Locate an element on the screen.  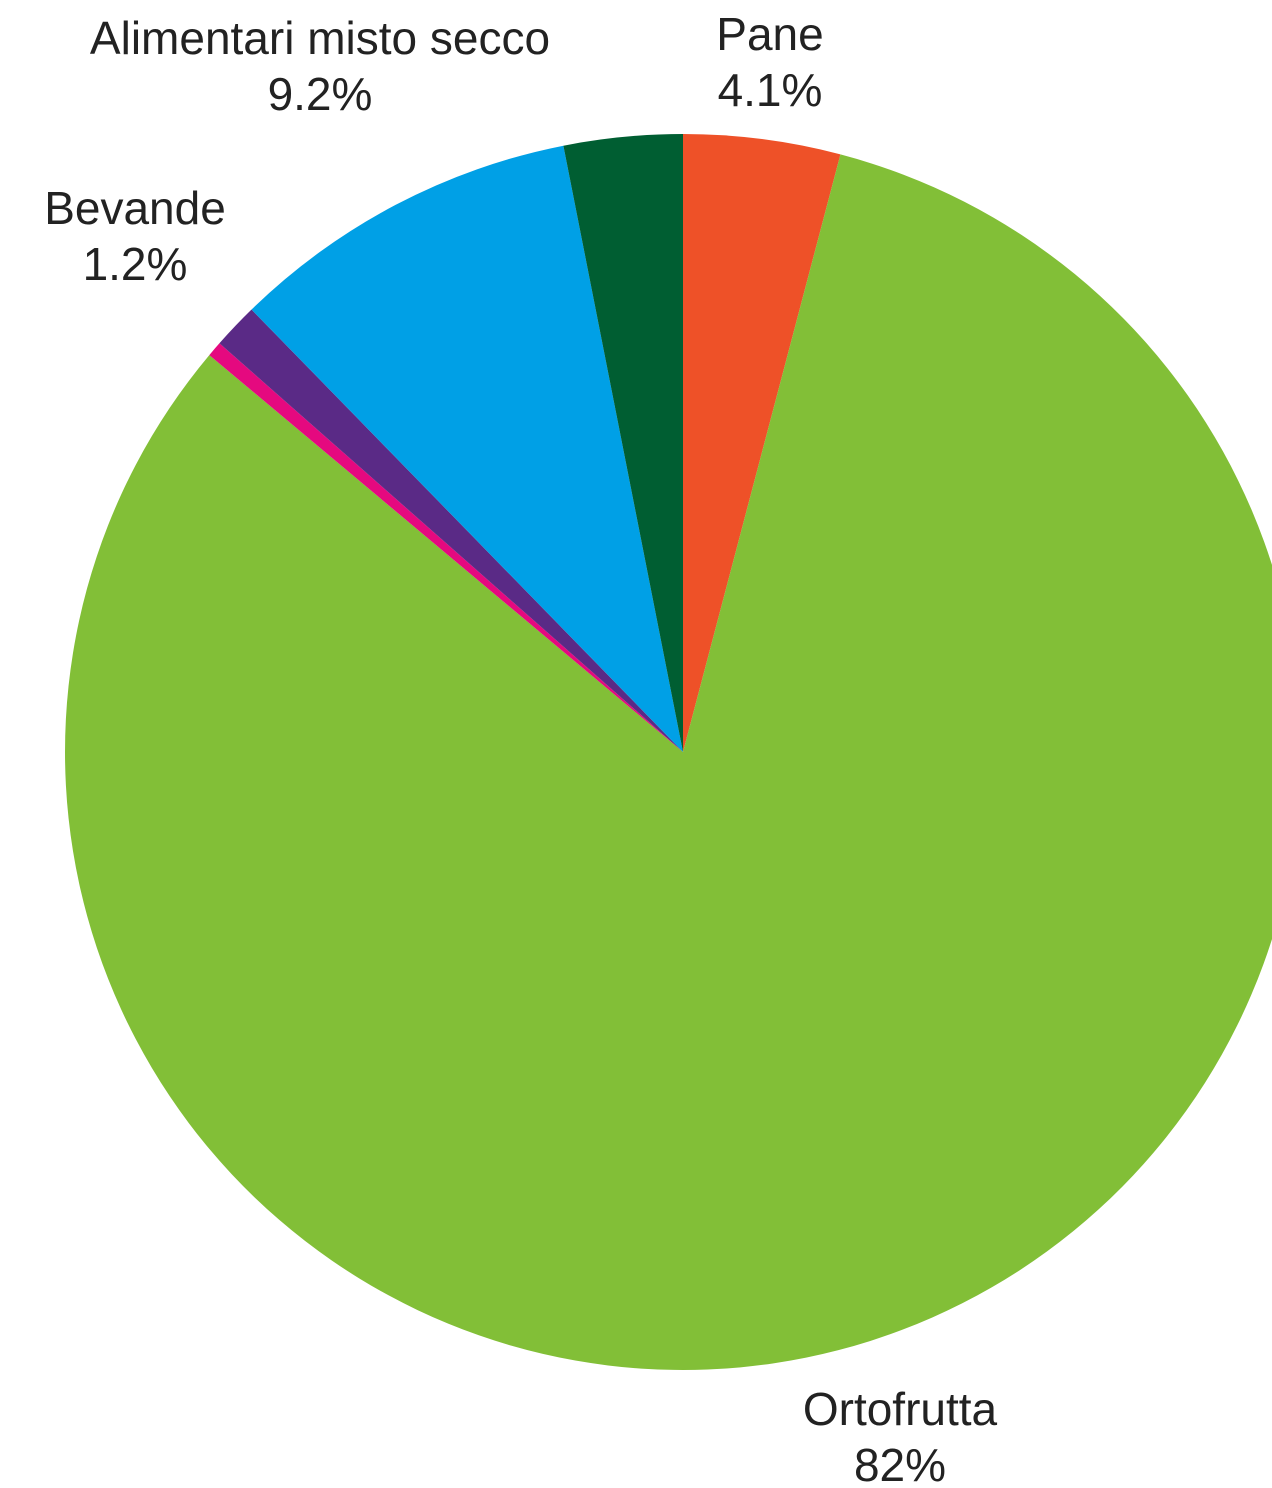
pie-slice-bevande is located at coordinates (451, 530).